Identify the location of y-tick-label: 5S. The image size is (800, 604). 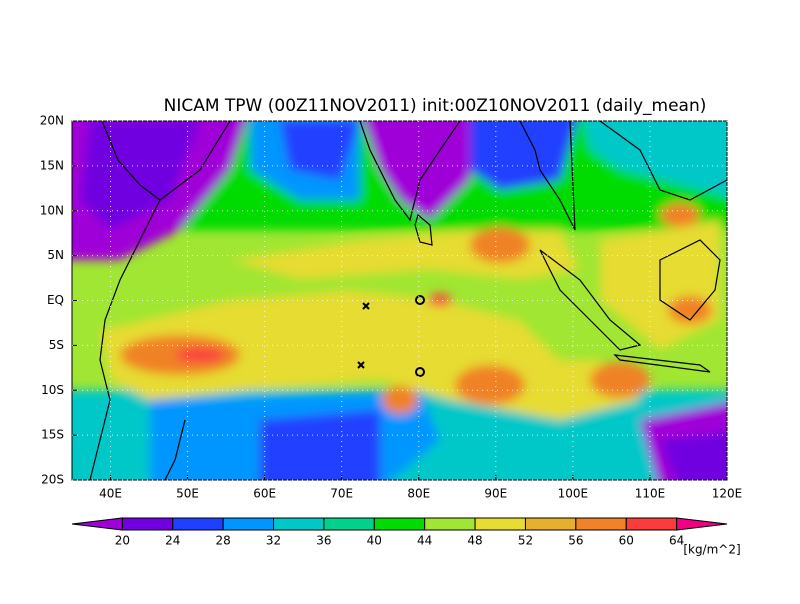
(56, 345).